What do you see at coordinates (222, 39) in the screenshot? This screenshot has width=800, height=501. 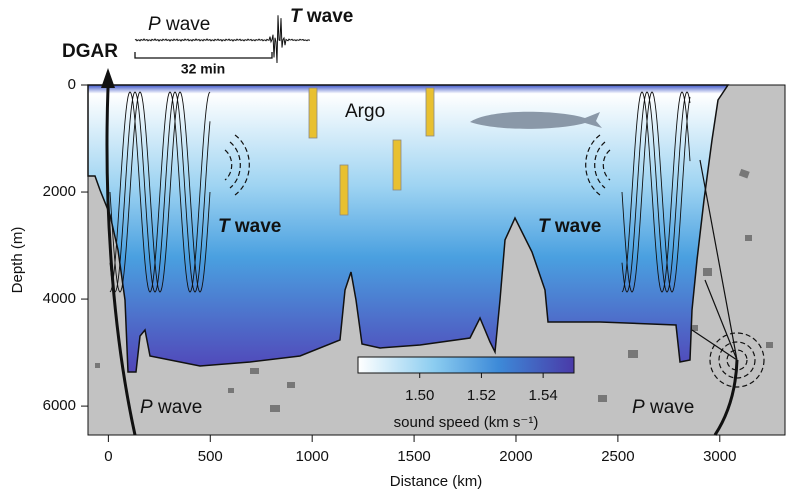 I see `seismogram` at bounding box center [222, 39].